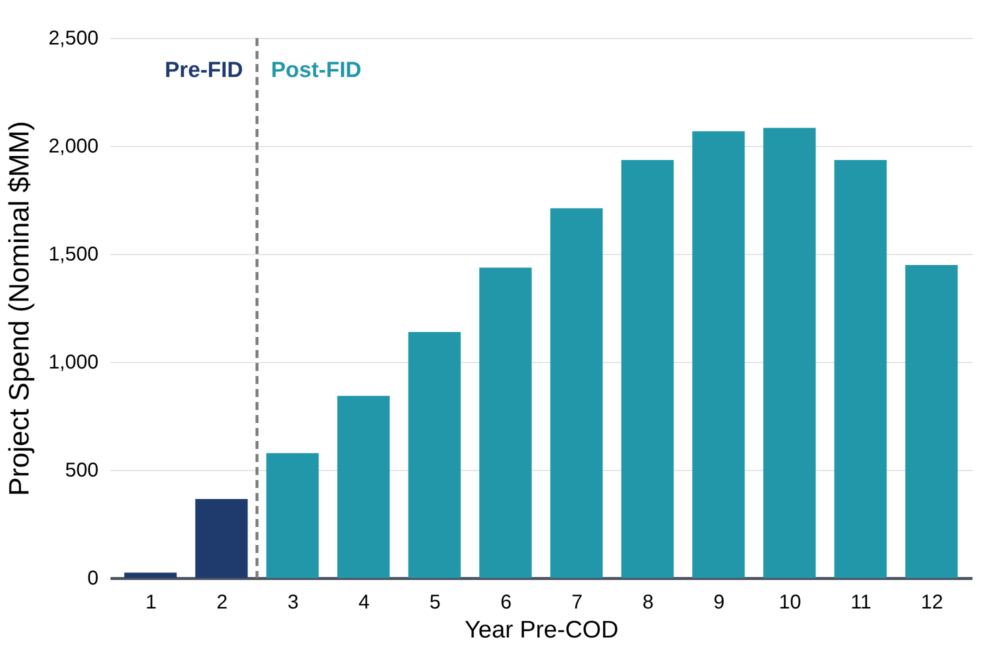  Describe the element at coordinates (73, 147) in the screenshot. I see `y-tick-label: 2,000` at that location.